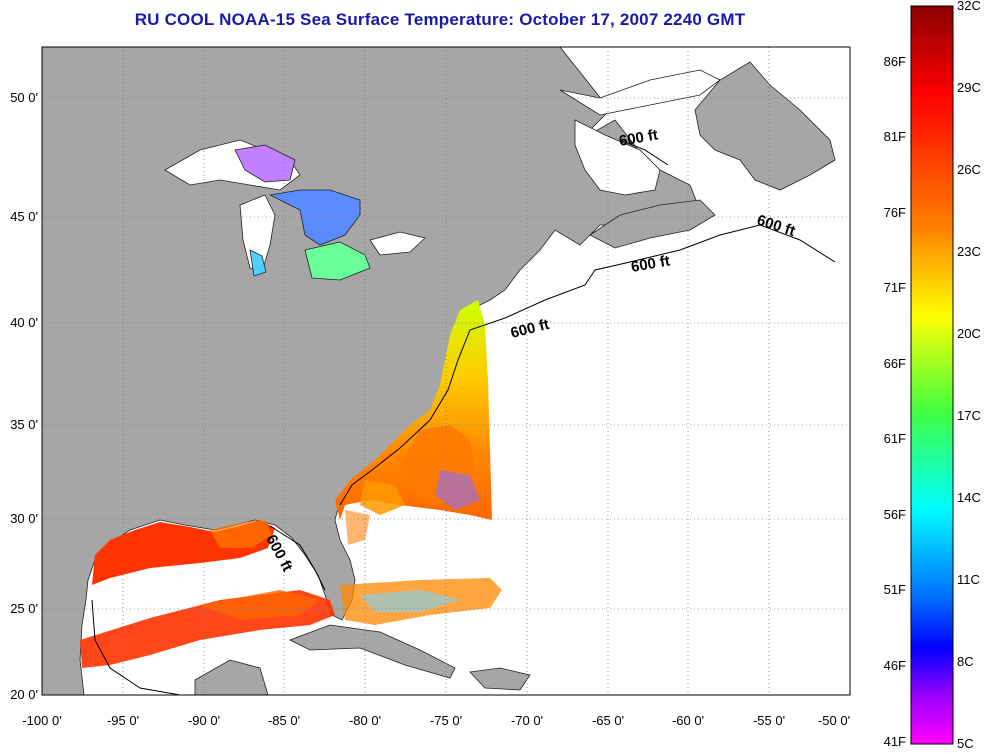 This screenshot has width=984, height=754. What do you see at coordinates (969, 6) in the screenshot?
I see `celsius-label: 32C` at bounding box center [969, 6].